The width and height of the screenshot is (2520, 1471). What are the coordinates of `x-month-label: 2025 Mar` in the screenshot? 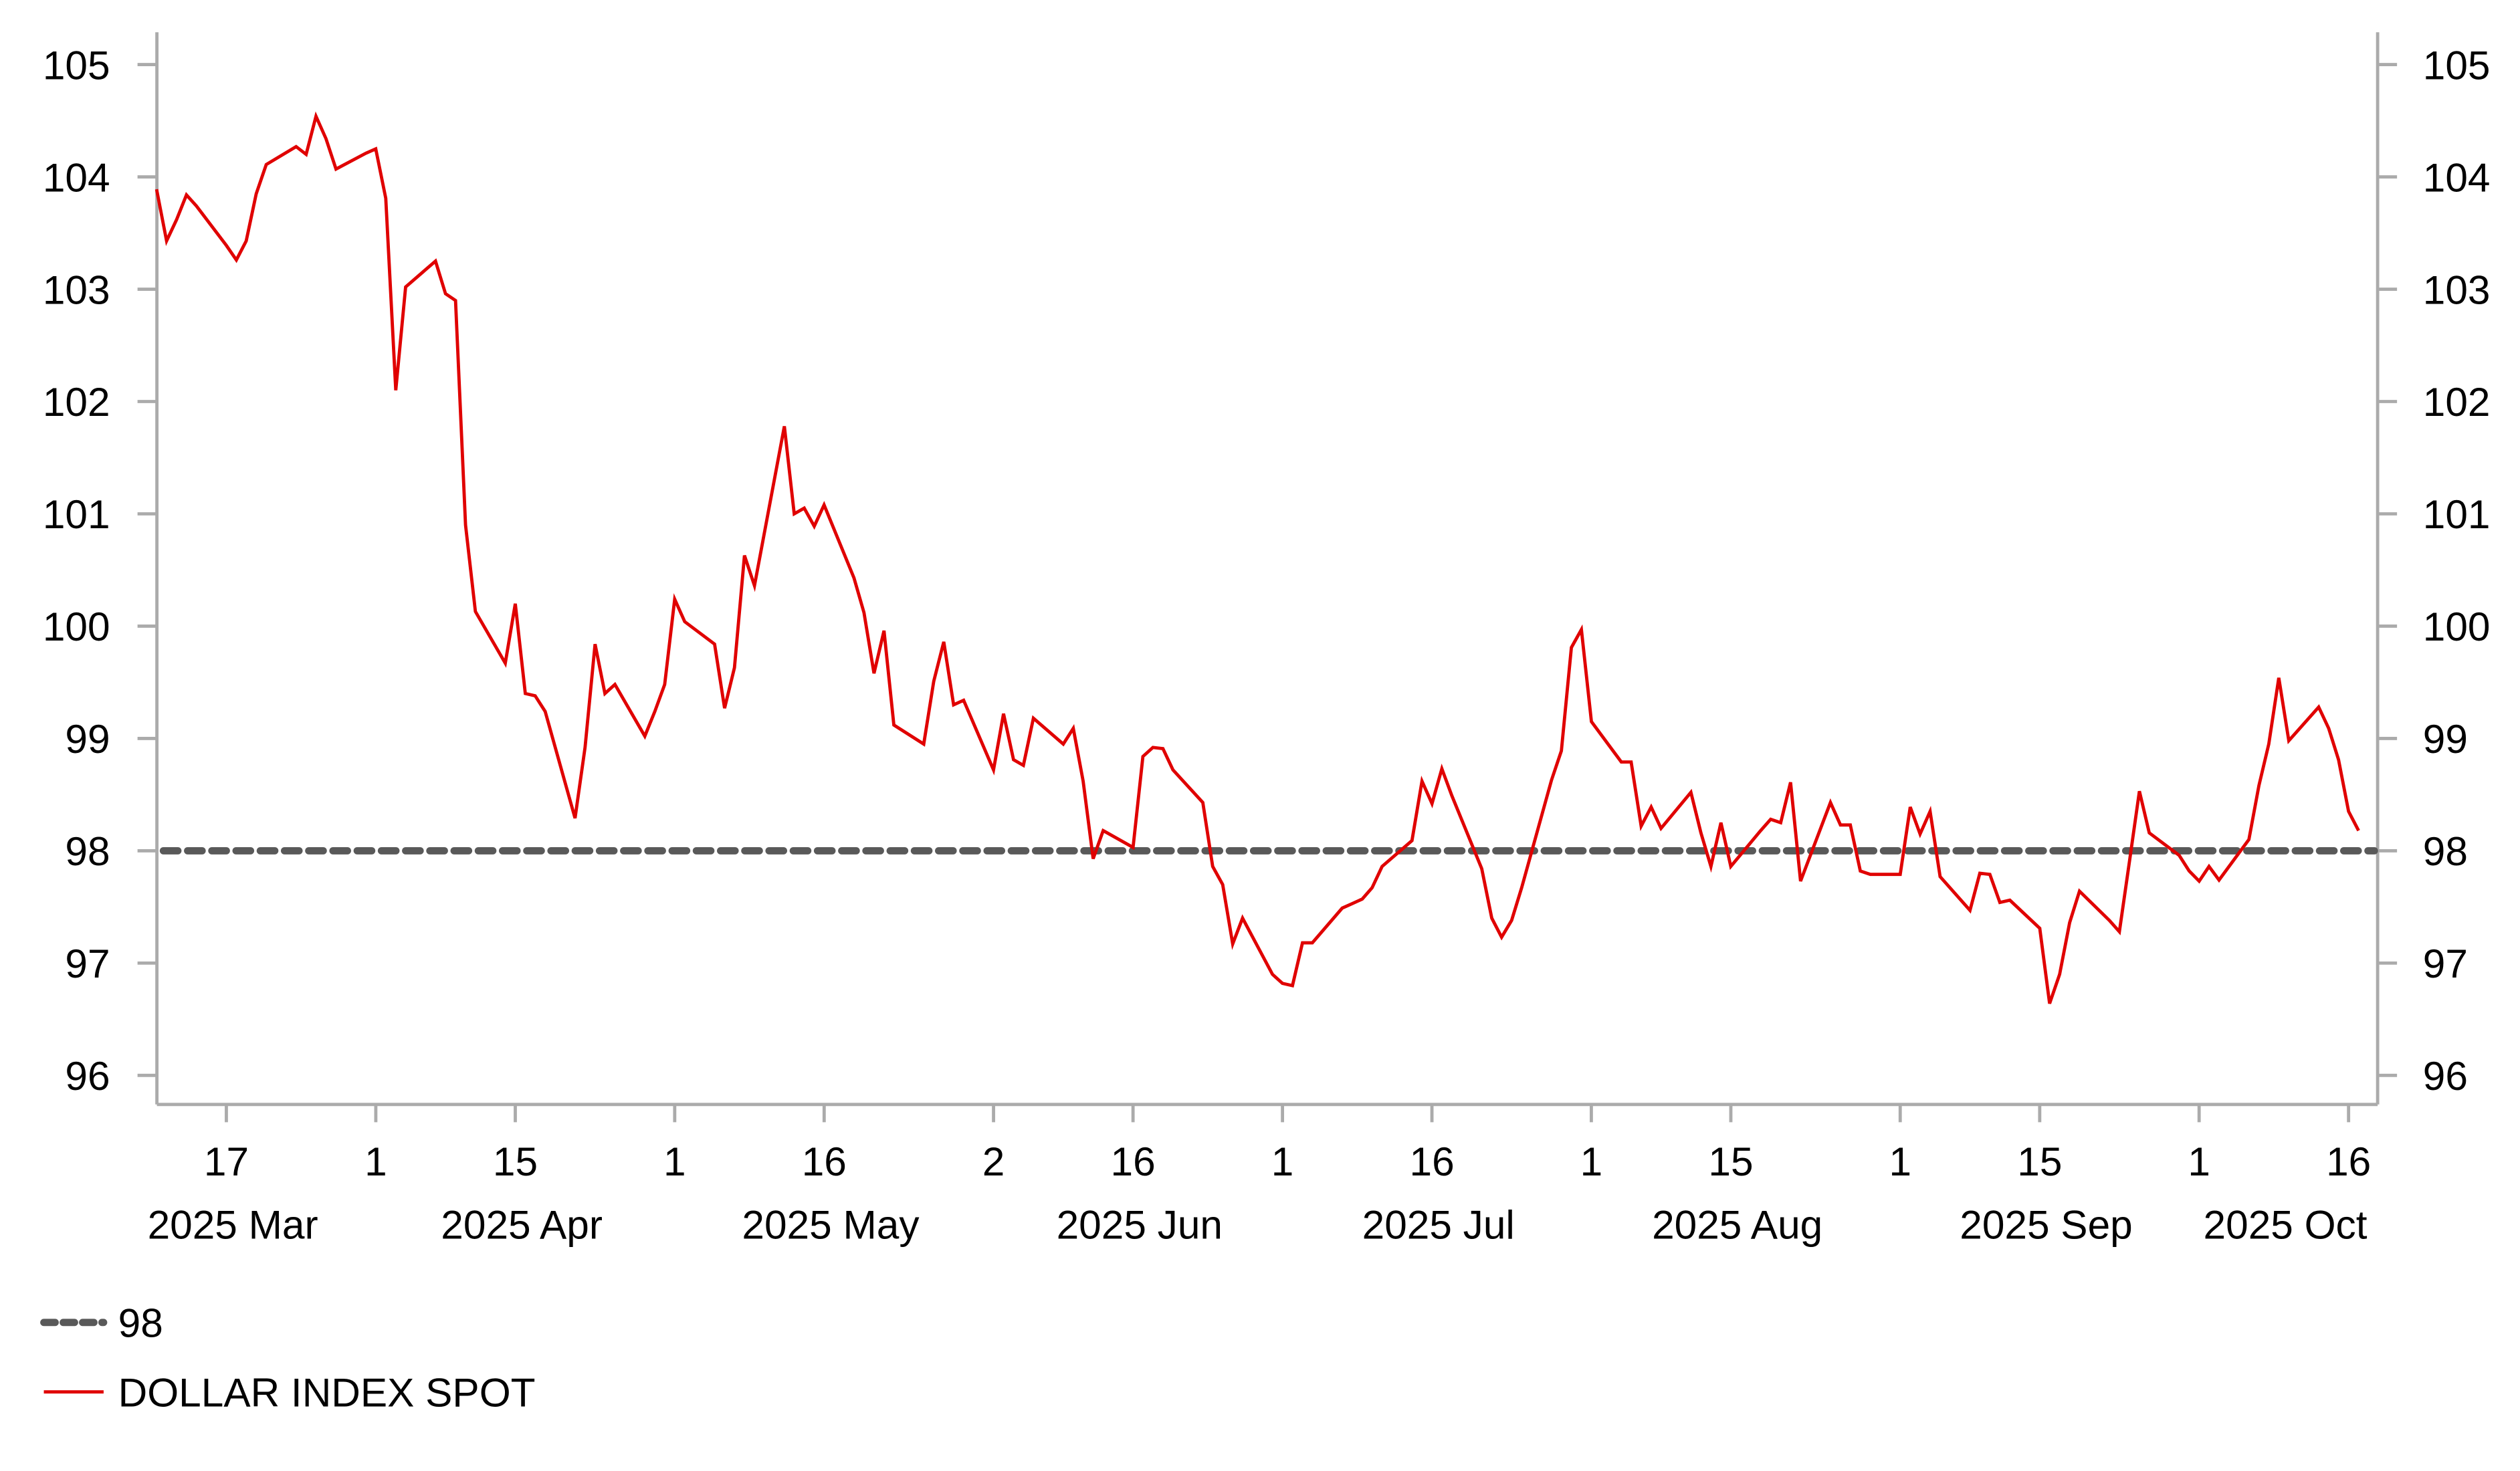 It's located at (233, 1224).